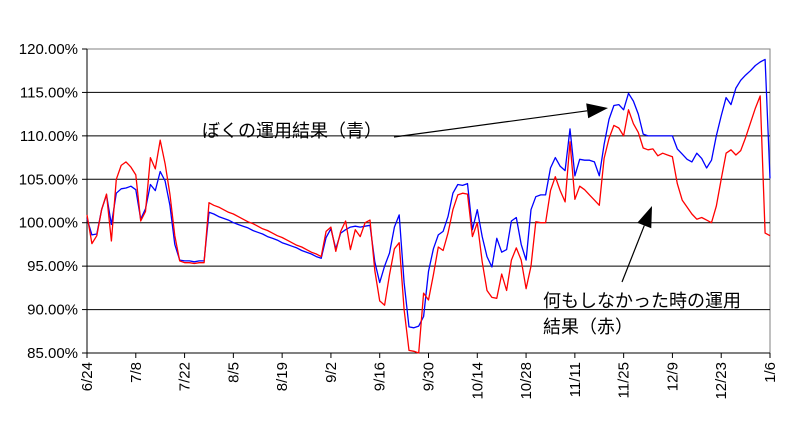 The height and width of the screenshot is (441, 807). Describe the element at coordinates (282, 376) in the screenshot. I see `x-tick-label: 8/19` at that location.